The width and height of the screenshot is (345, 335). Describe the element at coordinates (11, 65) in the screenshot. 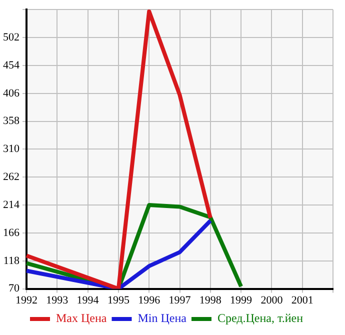

I see `y-tick-label: 454` at that location.